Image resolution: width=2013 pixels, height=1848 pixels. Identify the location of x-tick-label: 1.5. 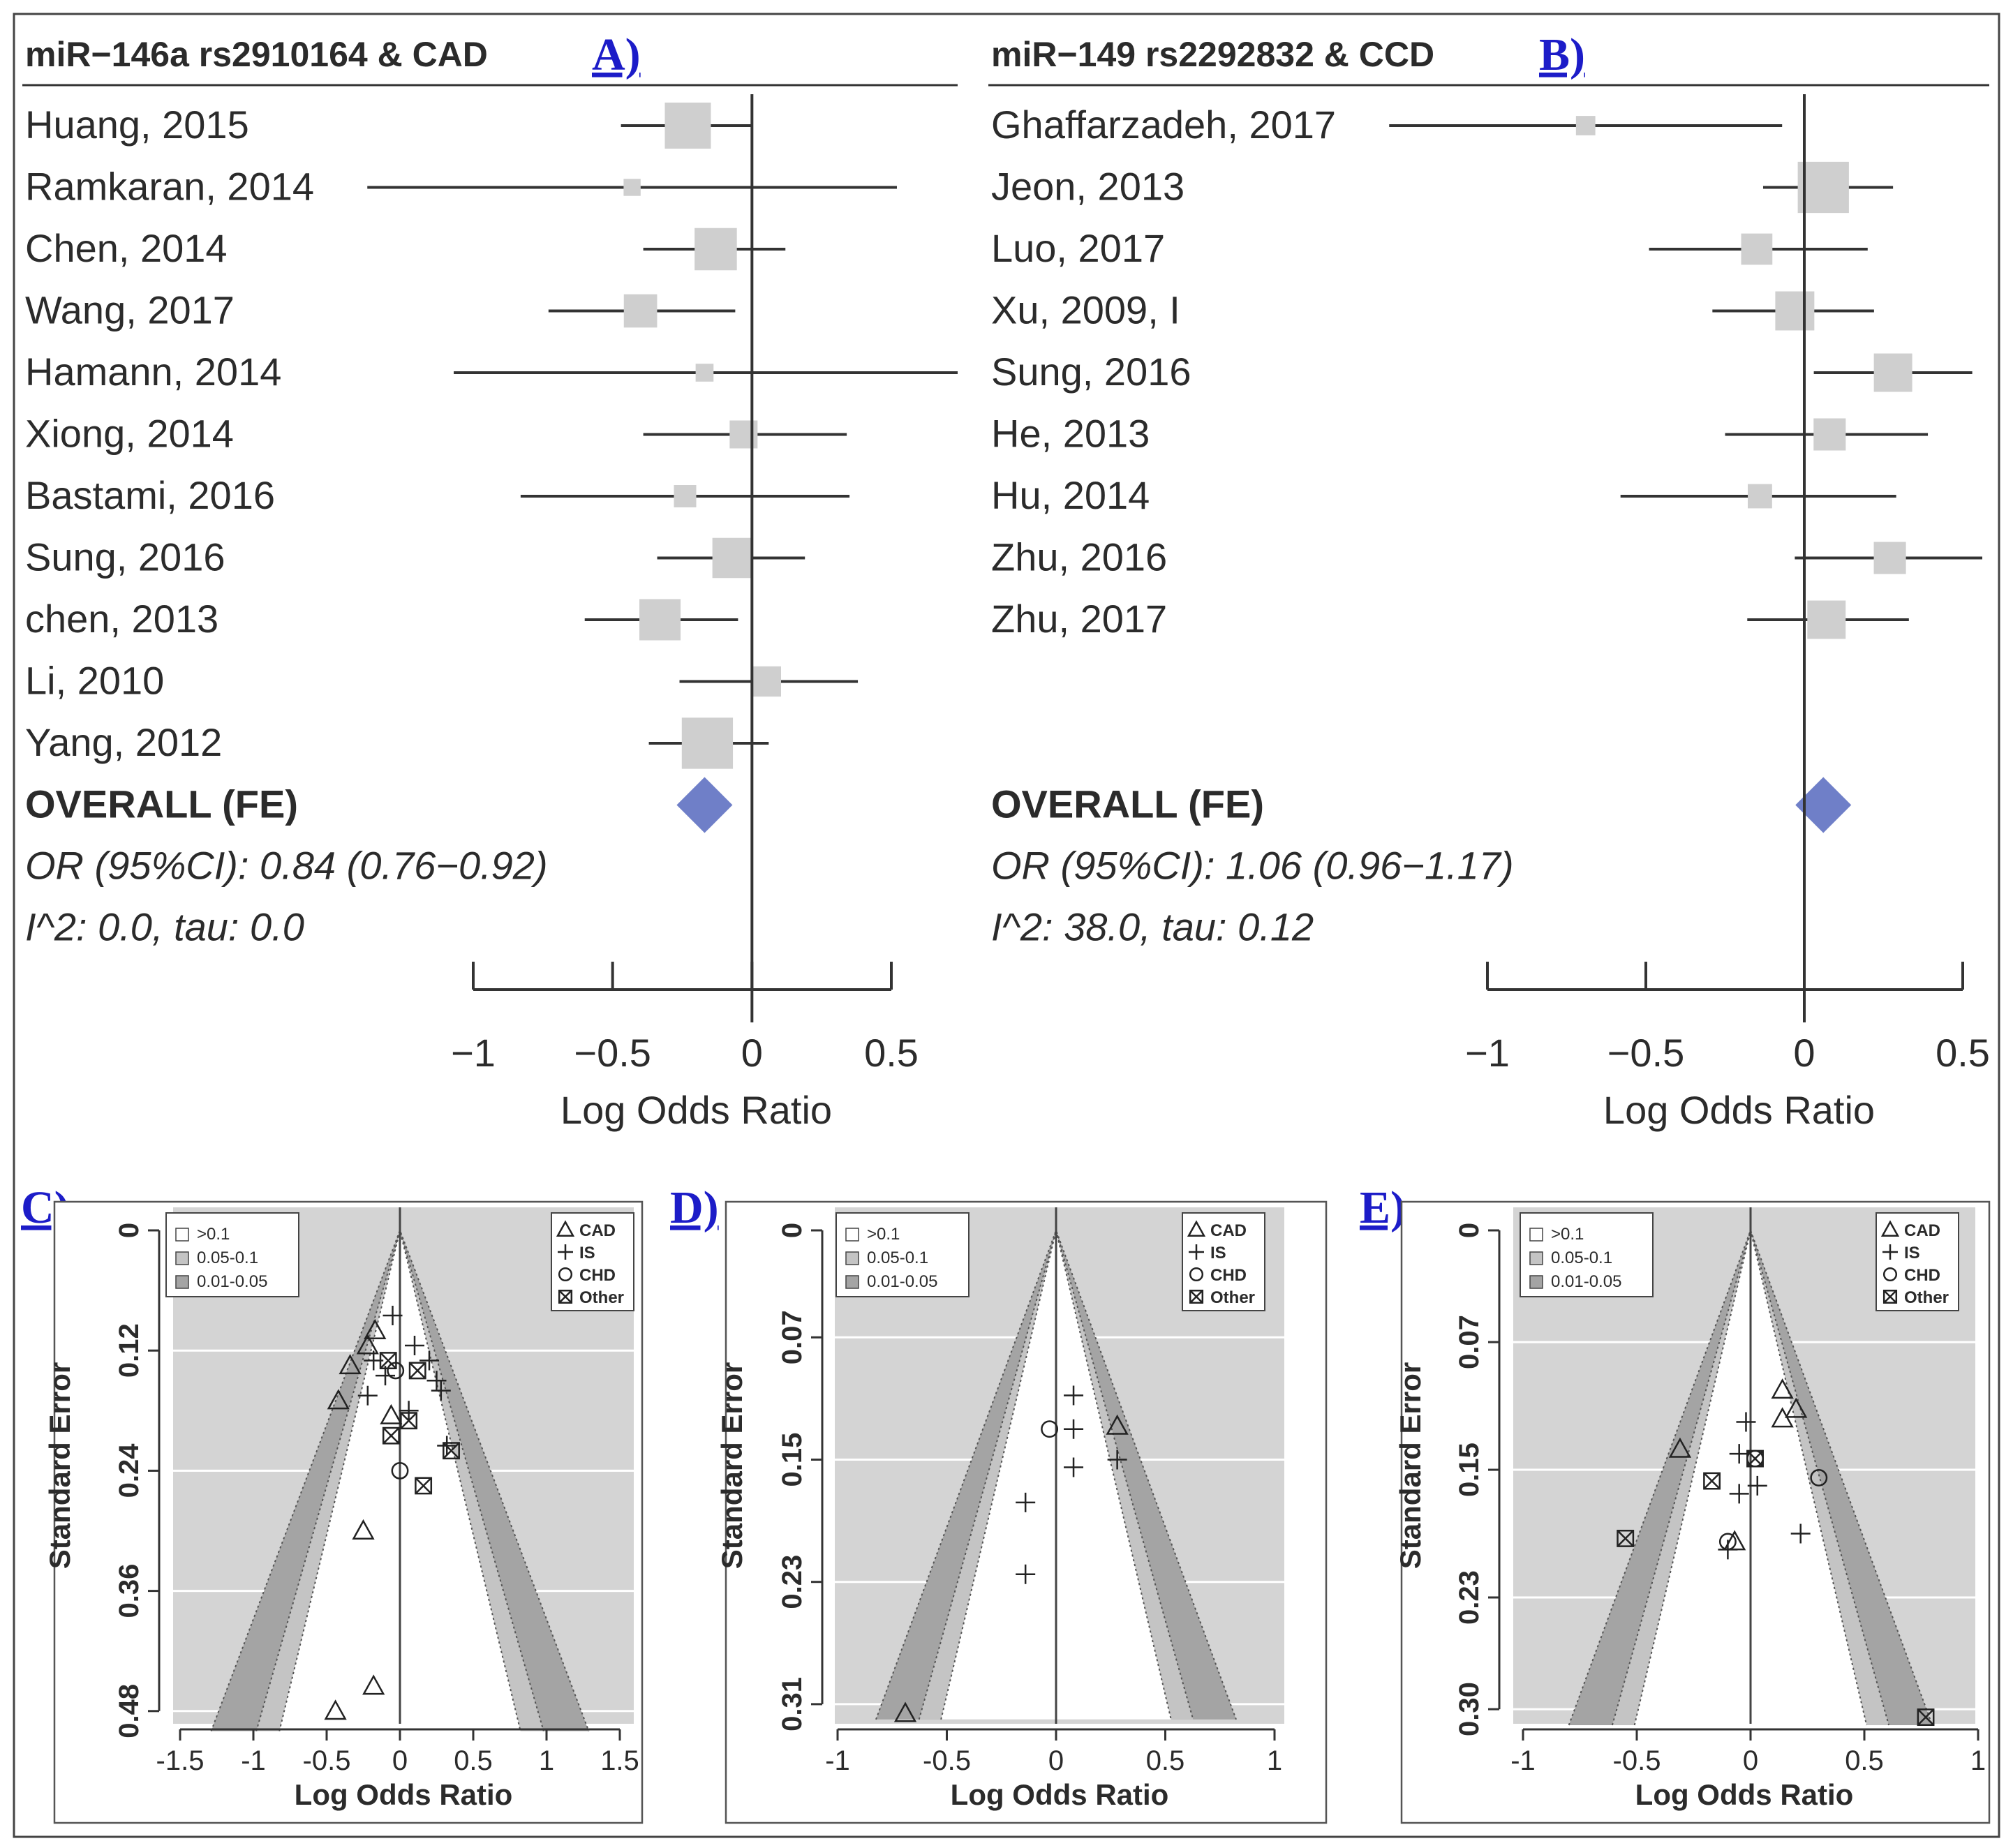
(620, 1760).